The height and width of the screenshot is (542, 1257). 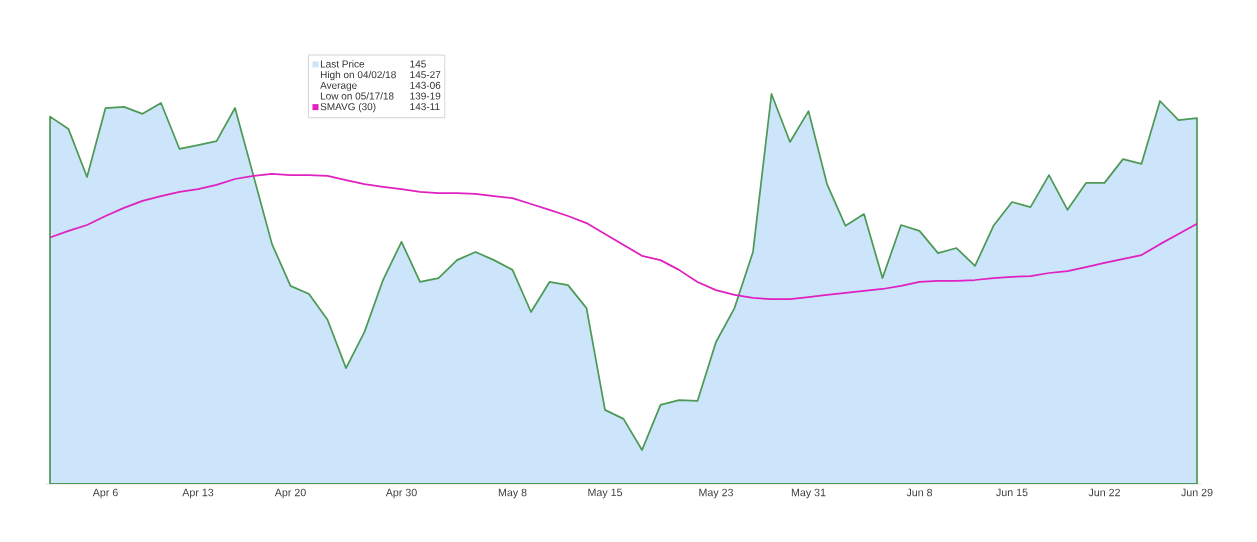 What do you see at coordinates (357, 96) in the screenshot?
I see `annotation: Low on 05/17/18` at bounding box center [357, 96].